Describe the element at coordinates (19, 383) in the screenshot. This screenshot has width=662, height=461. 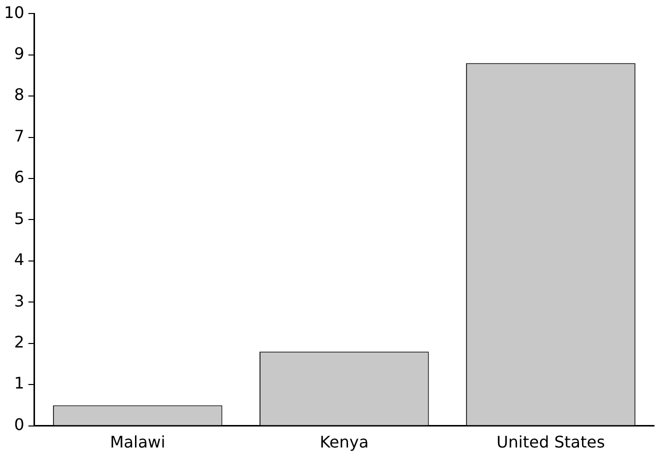
I see `y-tick-label: 1` at that location.